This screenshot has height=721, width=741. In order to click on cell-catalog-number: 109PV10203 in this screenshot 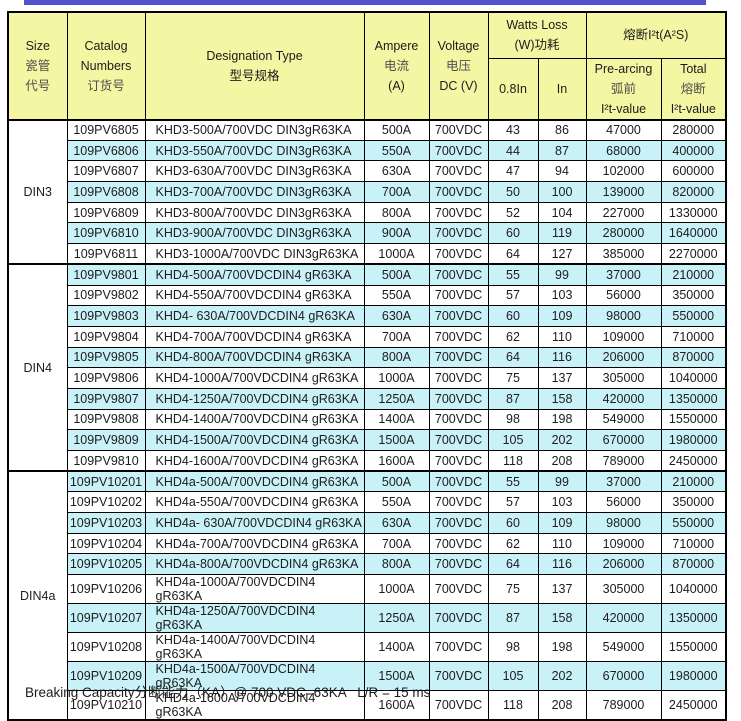, I will do `click(106, 523)`.